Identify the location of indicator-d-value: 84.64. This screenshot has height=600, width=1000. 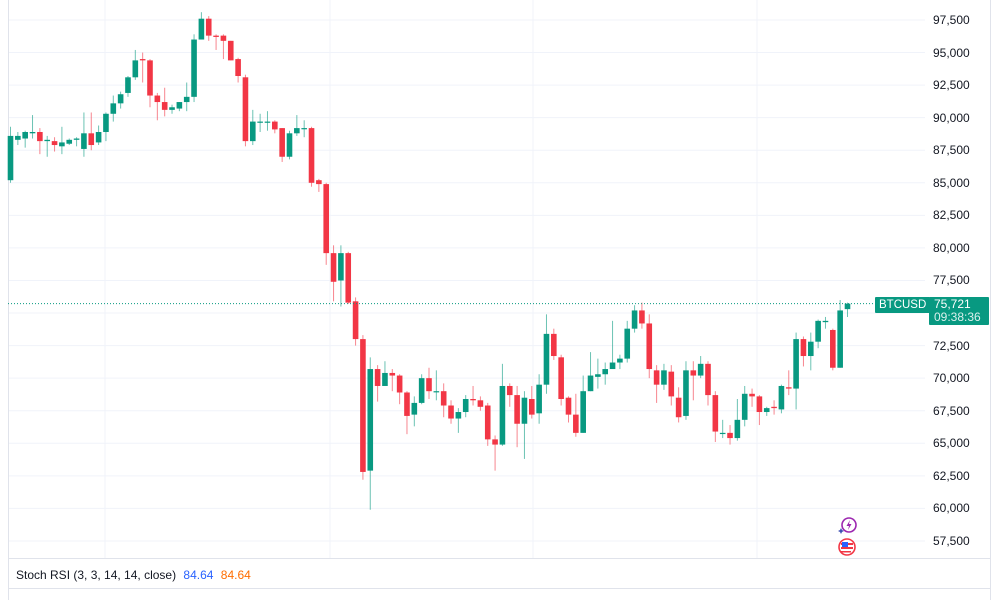
(235, 575).